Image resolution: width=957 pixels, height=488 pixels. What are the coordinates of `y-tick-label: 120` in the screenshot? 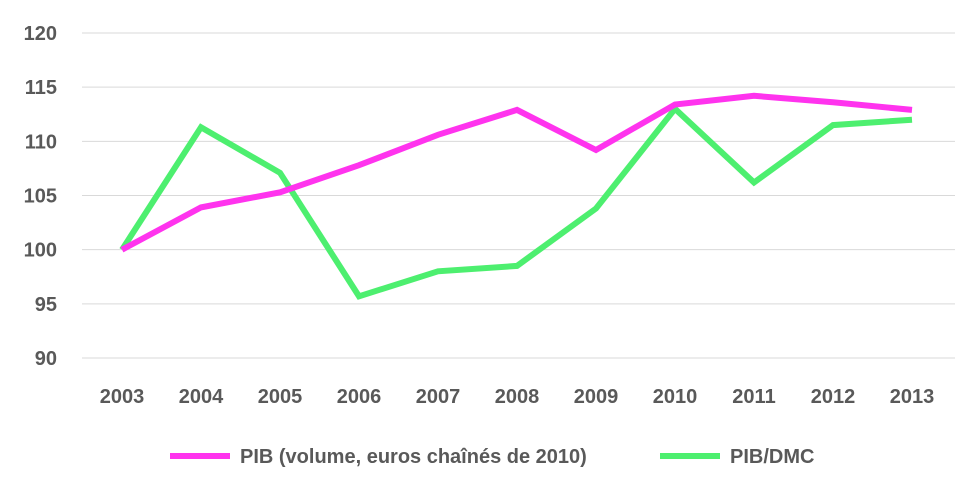 It's located at (40, 34).